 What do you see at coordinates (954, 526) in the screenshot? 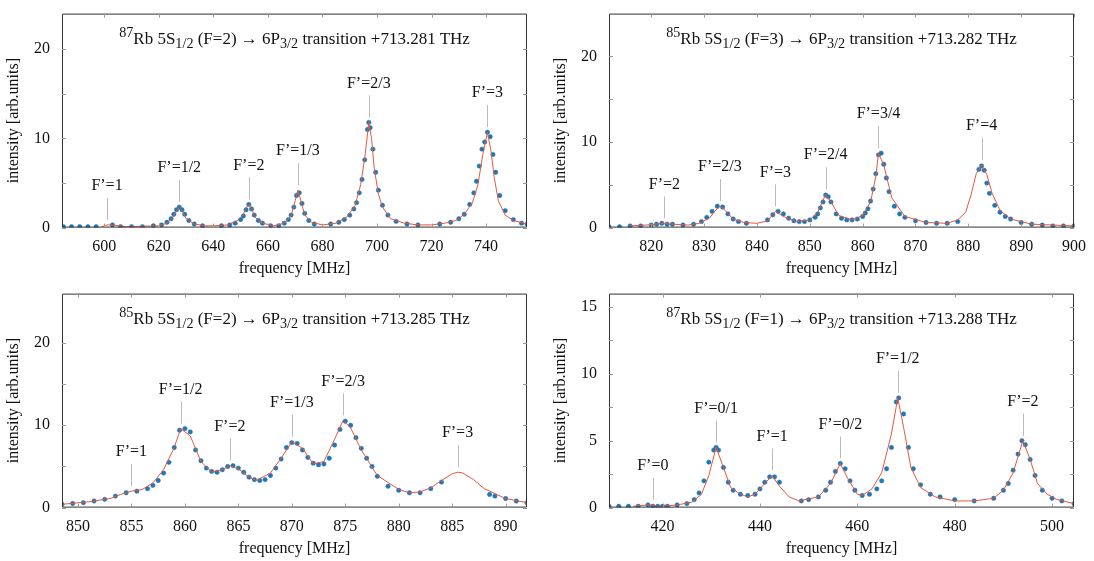
I see `x-tick-label: 480` at bounding box center [954, 526].